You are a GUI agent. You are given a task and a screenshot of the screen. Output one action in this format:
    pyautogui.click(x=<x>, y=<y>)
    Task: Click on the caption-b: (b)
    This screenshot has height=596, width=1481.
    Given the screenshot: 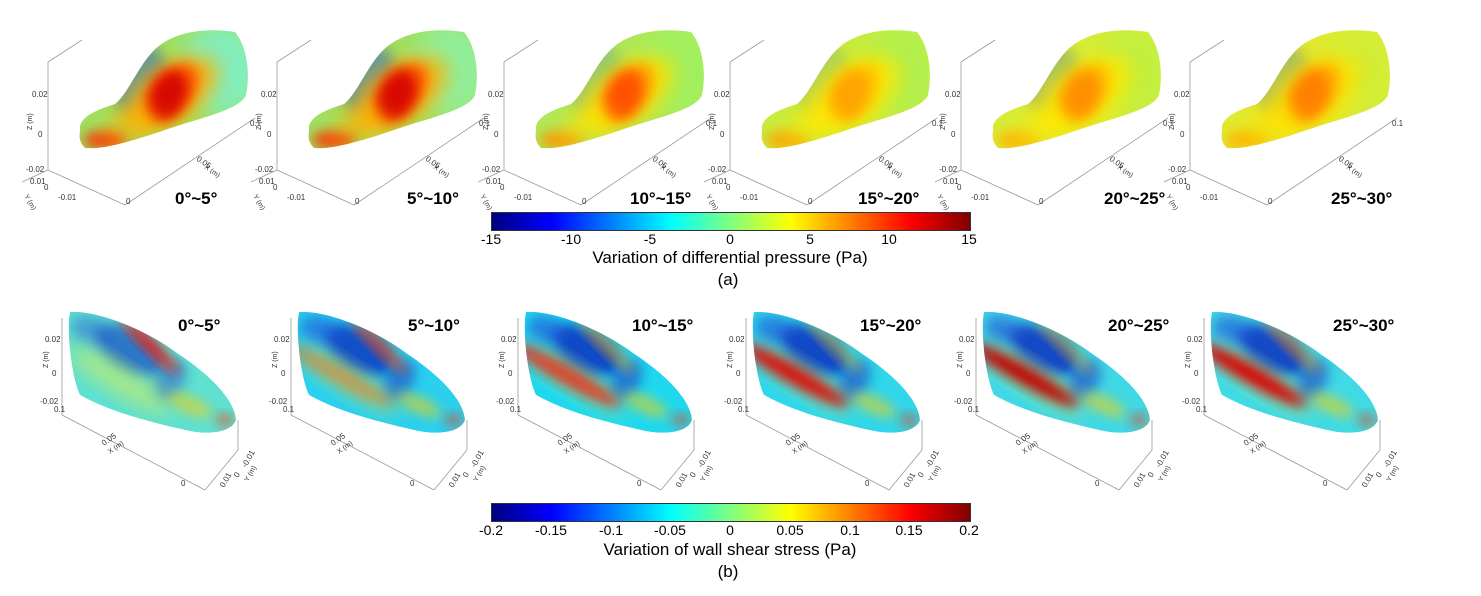 What is the action you would take?
    pyautogui.click(x=728, y=571)
    